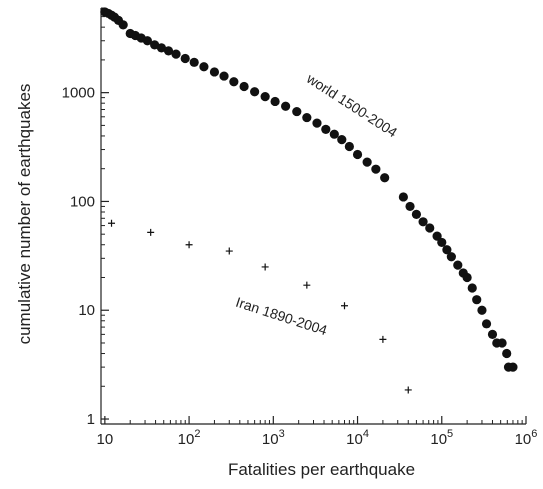  I want to click on series-label-iran: Iran 1890-2004, so click(281, 316).